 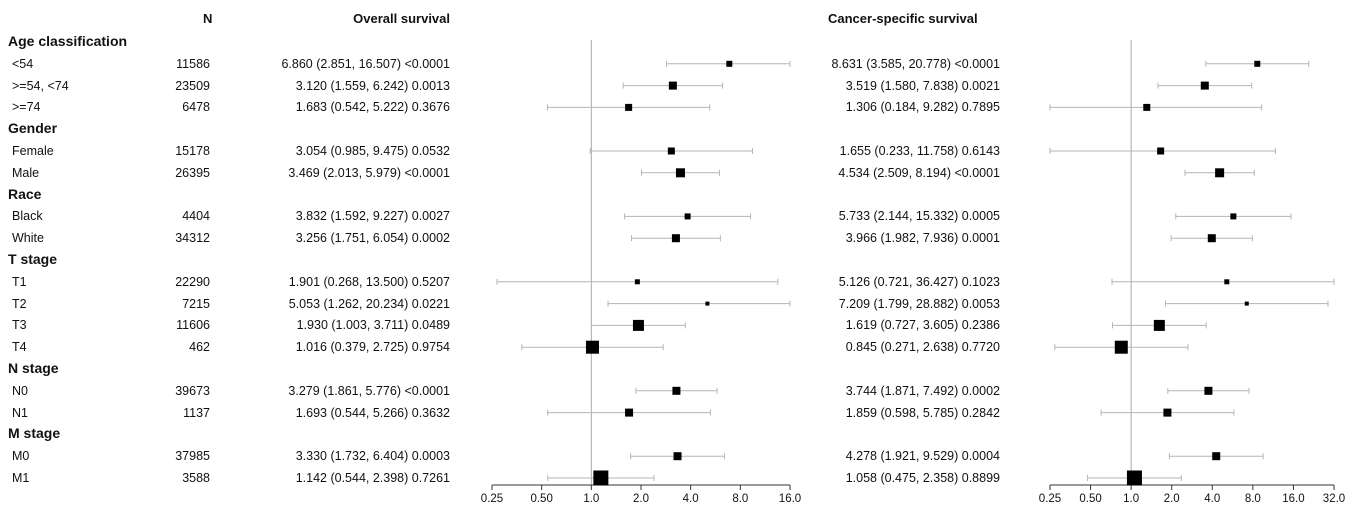 What do you see at coordinates (27, 216) in the screenshot?
I see `row-label: Black` at bounding box center [27, 216].